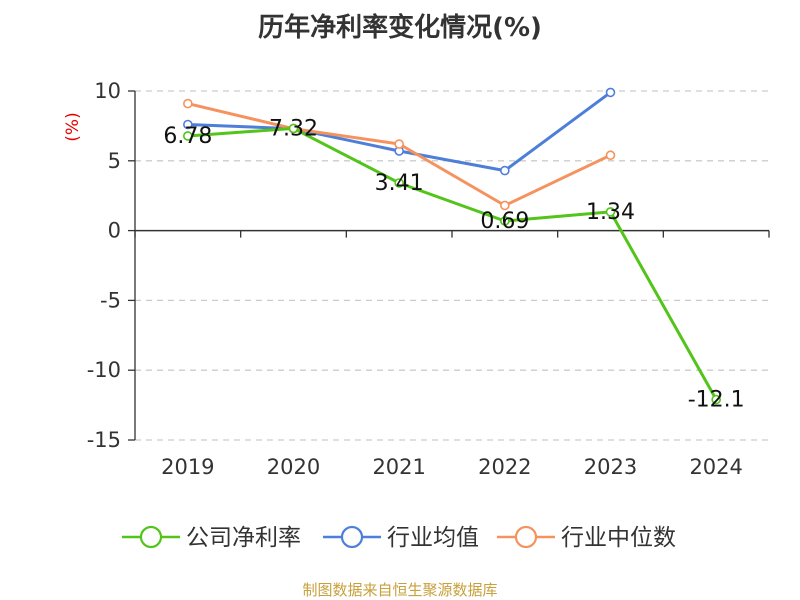 Image resolution: width=800 pixels, height=600 pixels. What do you see at coordinates (399, 590) in the screenshot?
I see `source-note: 制图数据来自恒生聚源数据库` at bounding box center [399, 590].